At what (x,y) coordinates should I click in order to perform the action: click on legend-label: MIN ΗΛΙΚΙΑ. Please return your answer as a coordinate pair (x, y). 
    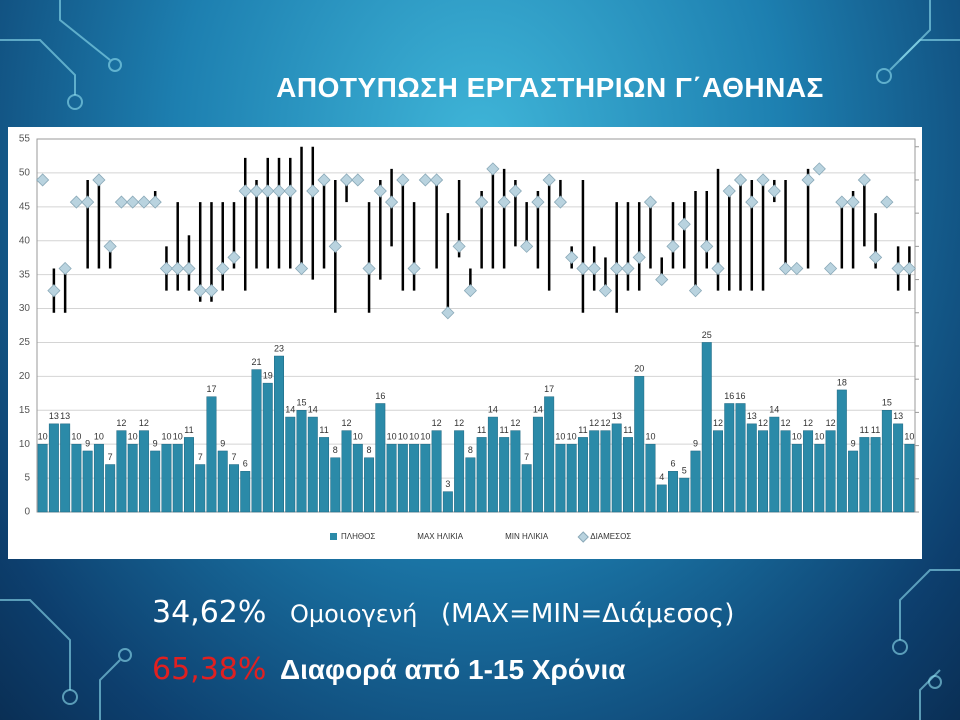
    Looking at the image, I should click on (527, 536).